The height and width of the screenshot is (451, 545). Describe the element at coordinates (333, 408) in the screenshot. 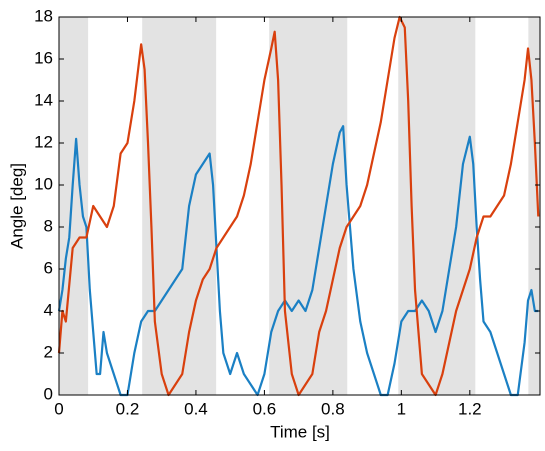

I see `x-tick-label: 0.8` at that location.